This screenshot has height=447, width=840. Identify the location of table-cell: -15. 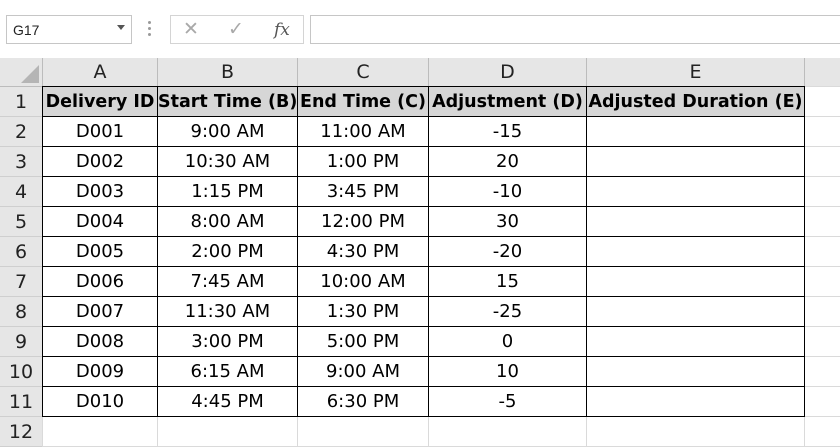
(507, 131).